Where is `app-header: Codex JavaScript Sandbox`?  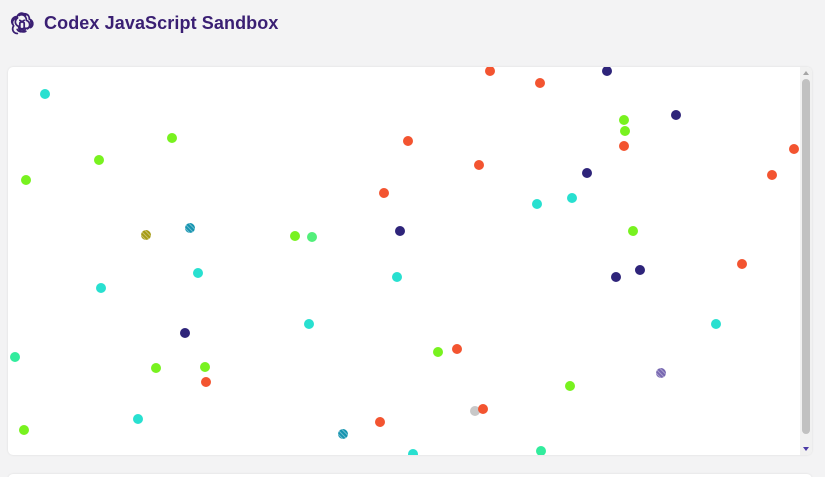
app-header: Codex JavaScript Sandbox is located at coordinates (412, 25).